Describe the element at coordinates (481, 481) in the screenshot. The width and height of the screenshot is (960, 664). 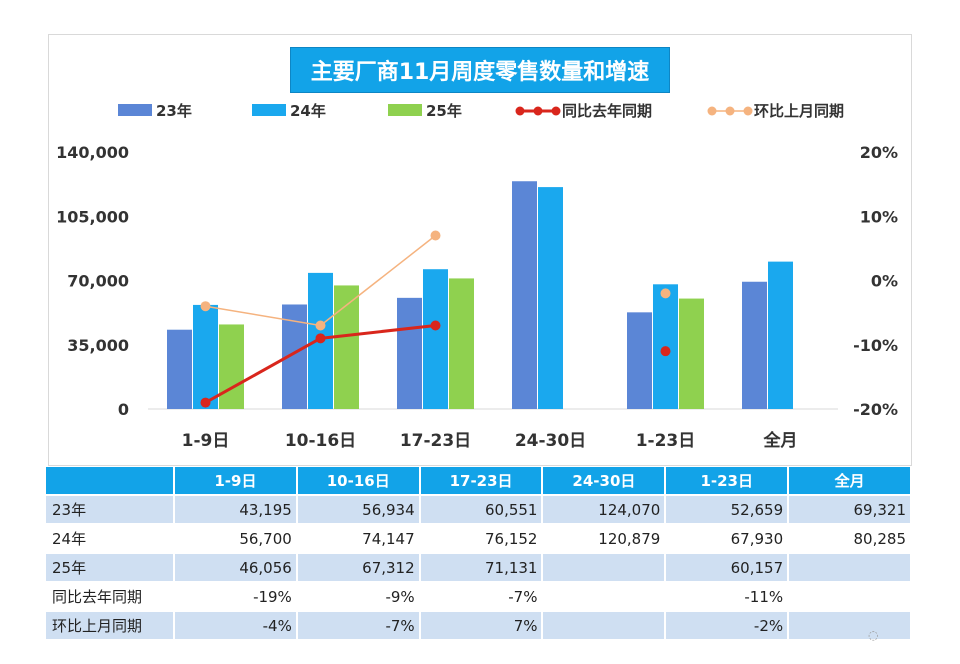
I see `table-header: 17-23日` at that location.